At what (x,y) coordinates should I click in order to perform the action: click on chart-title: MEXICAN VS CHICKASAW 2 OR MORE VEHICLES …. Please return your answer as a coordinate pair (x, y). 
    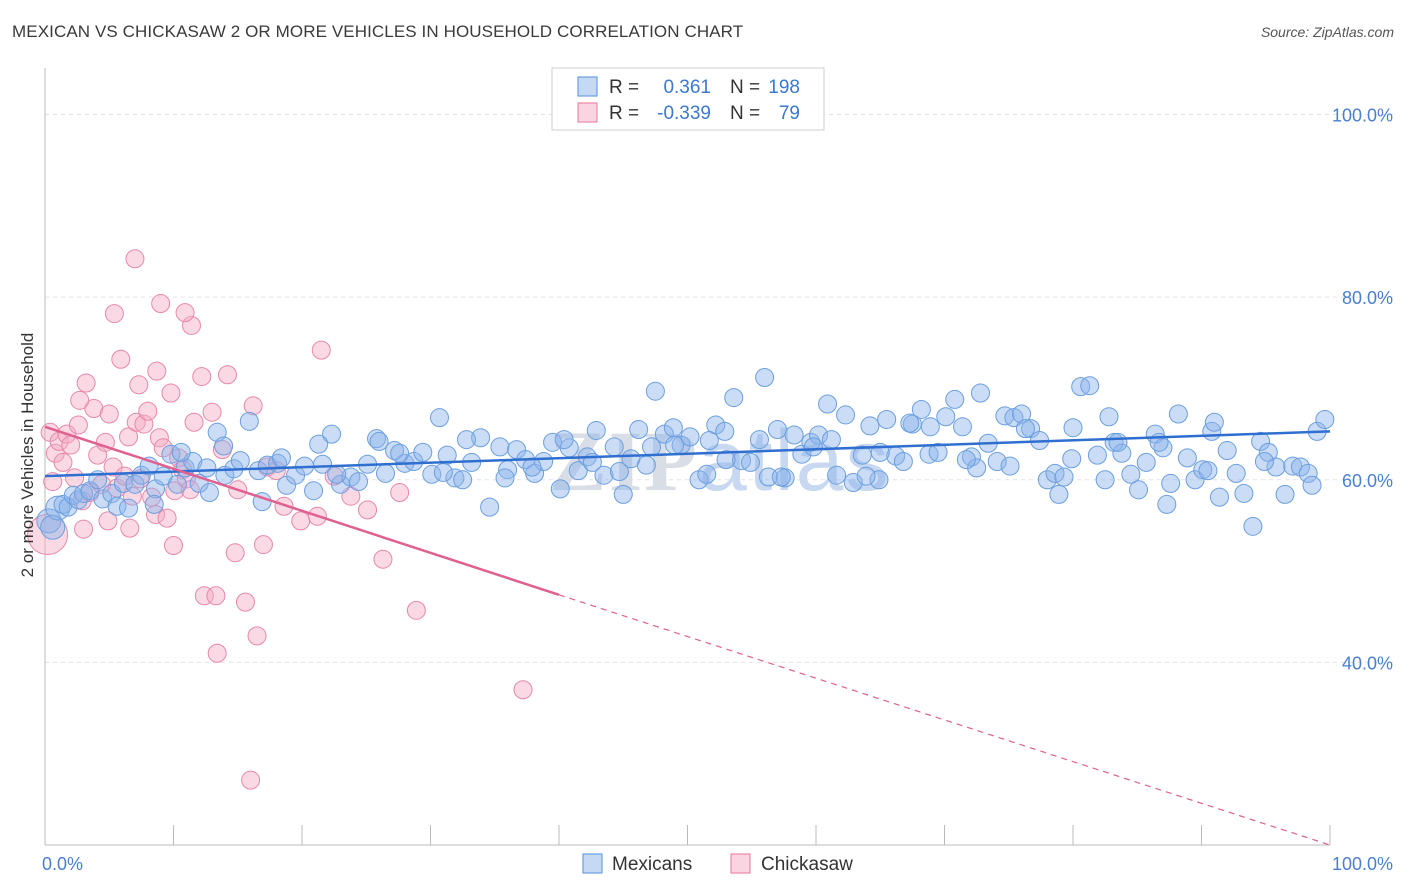
    Looking at the image, I should click on (378, 31).